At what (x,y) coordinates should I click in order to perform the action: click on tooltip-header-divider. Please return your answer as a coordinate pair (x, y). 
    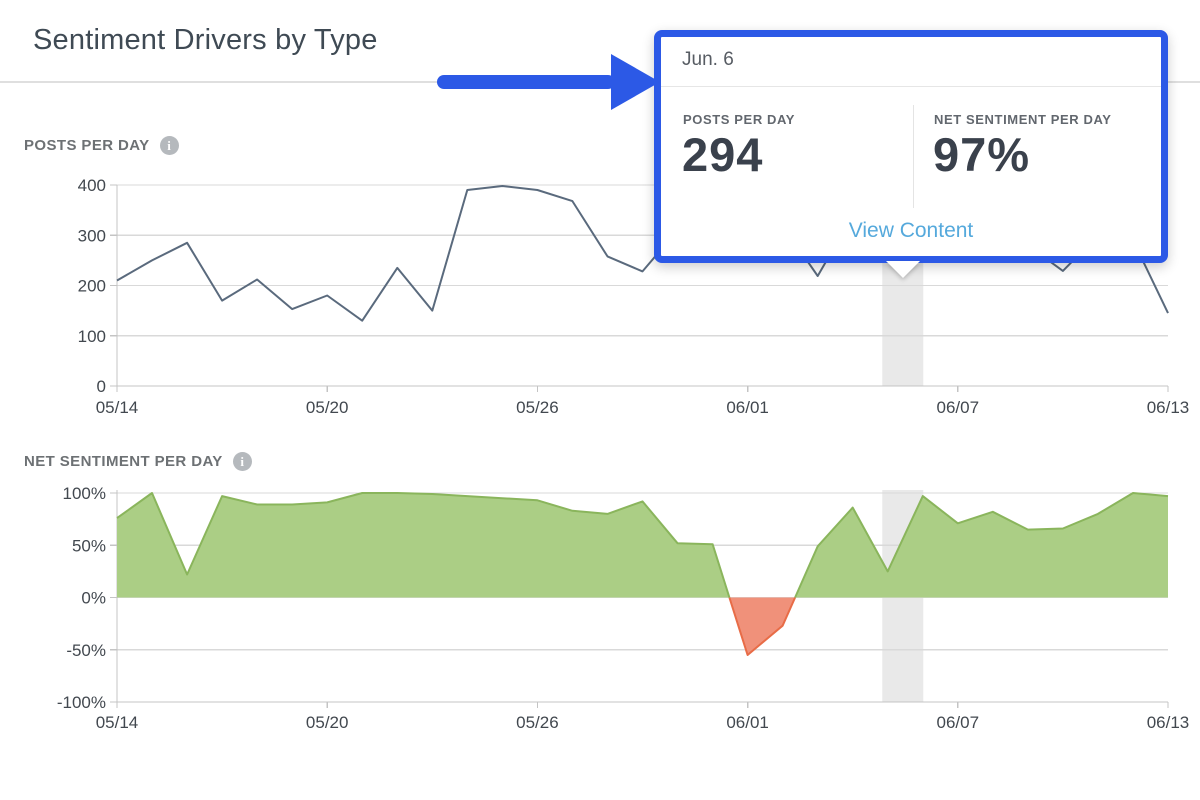
    Looking at the image, I should click on (911, 86).